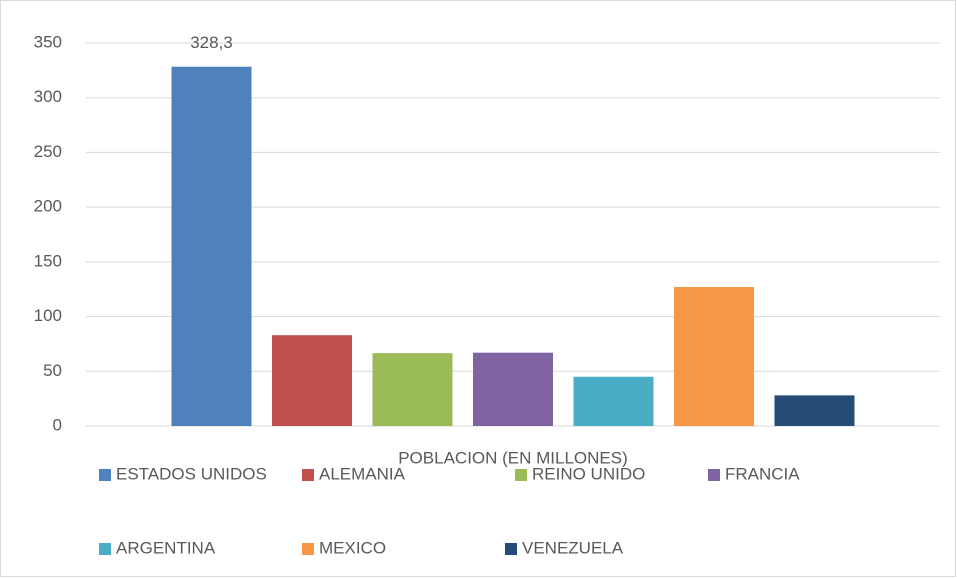 The image size is (957, 578). What do you see at coordinates (48, 260) in the screenshot?
I see `y-tick-label: 150` at bounding box center [48, 260].